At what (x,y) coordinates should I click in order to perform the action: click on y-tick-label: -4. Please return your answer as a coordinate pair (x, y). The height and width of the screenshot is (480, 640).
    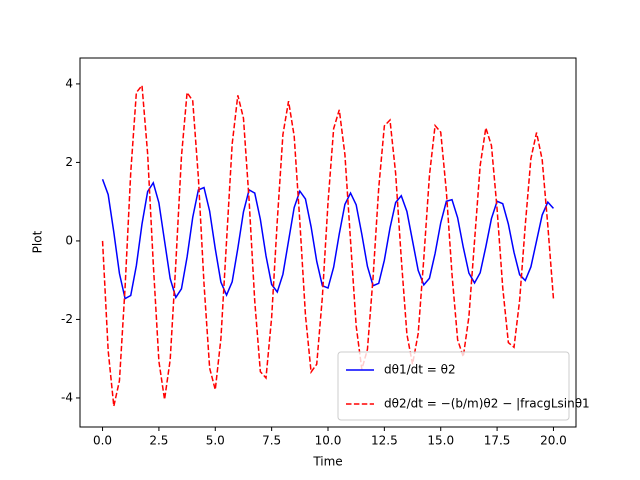
    Looking at the image, I should click on (67, 397).